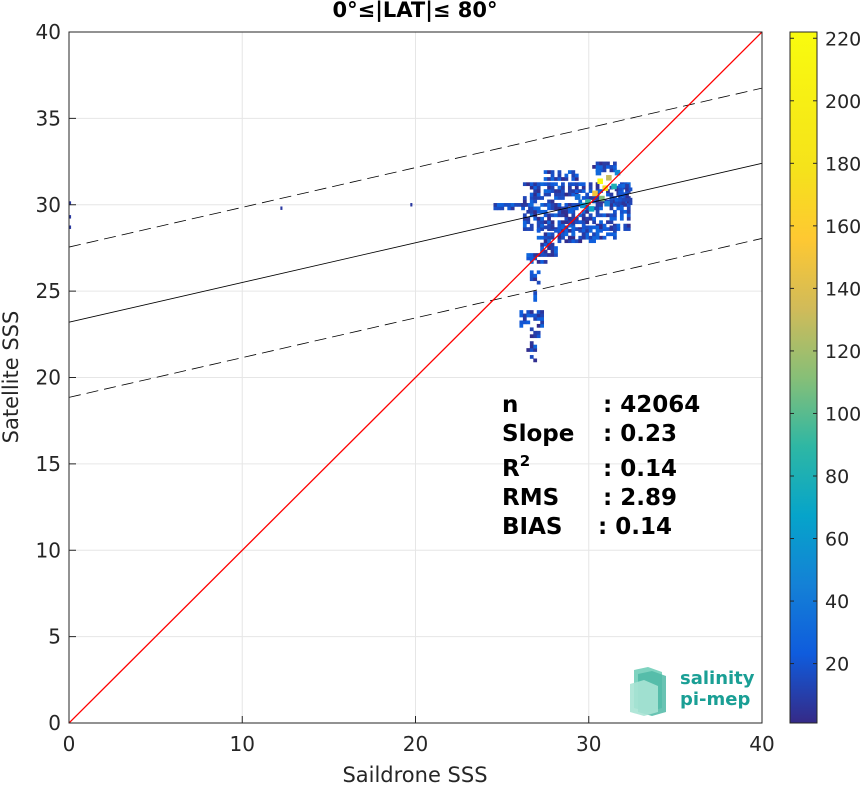  Describe the element at coordinates (635, 527) in the screenshot. I see `stat-bias-value: : 0.14` at that location.